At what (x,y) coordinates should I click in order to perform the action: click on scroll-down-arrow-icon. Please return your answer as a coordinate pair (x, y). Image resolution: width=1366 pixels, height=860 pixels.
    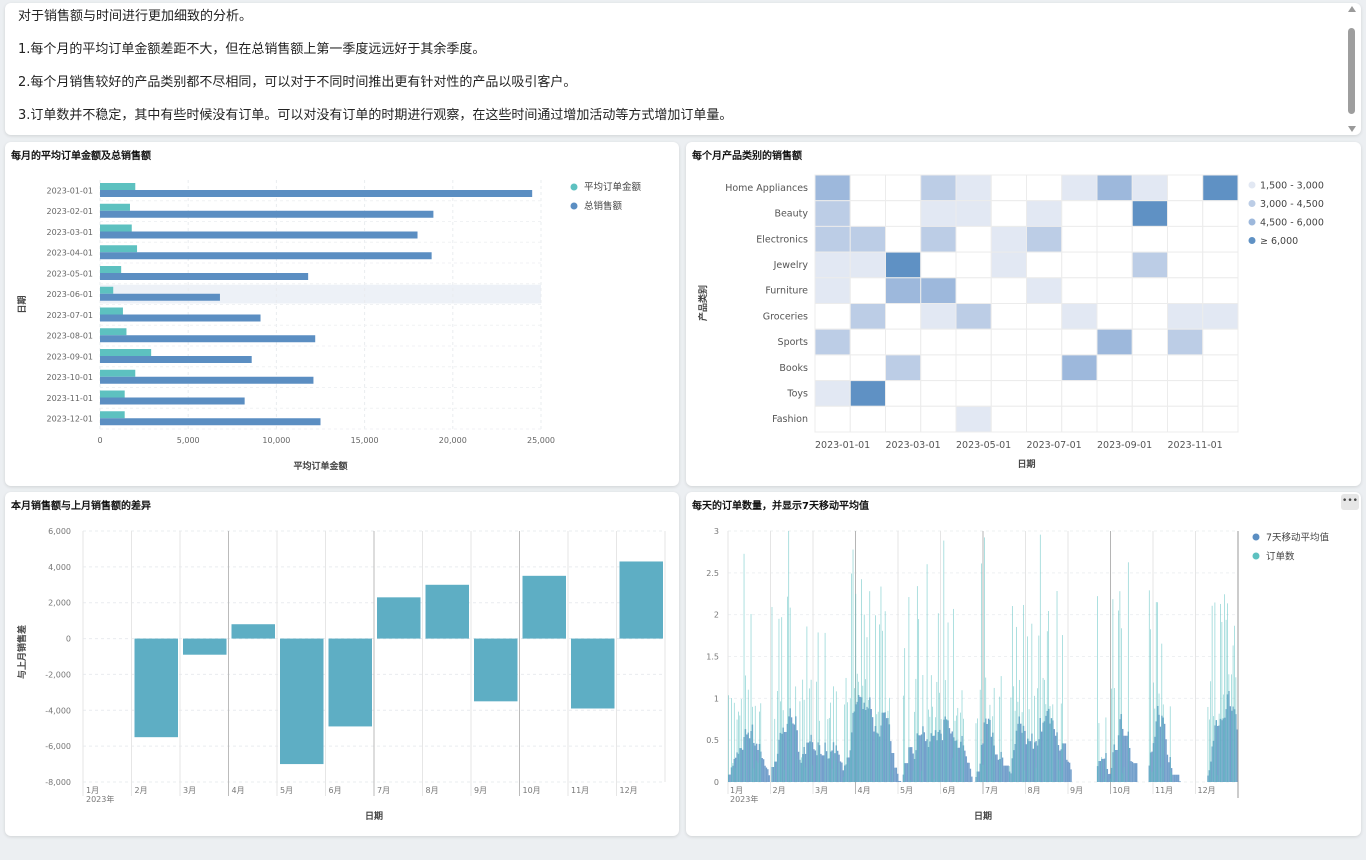
    Looking at the image, I should click on (1352, 129).